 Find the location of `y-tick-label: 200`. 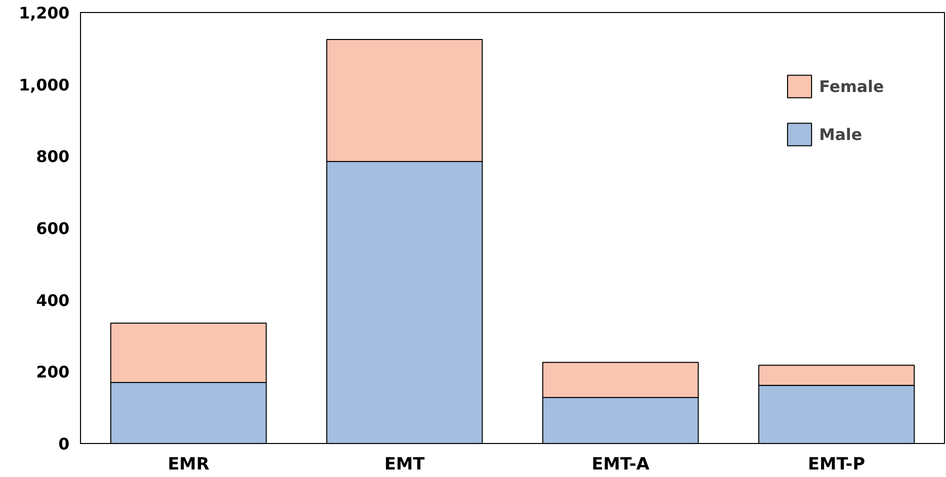

y-tick-label: 200 is located at coordinates (53, 372).